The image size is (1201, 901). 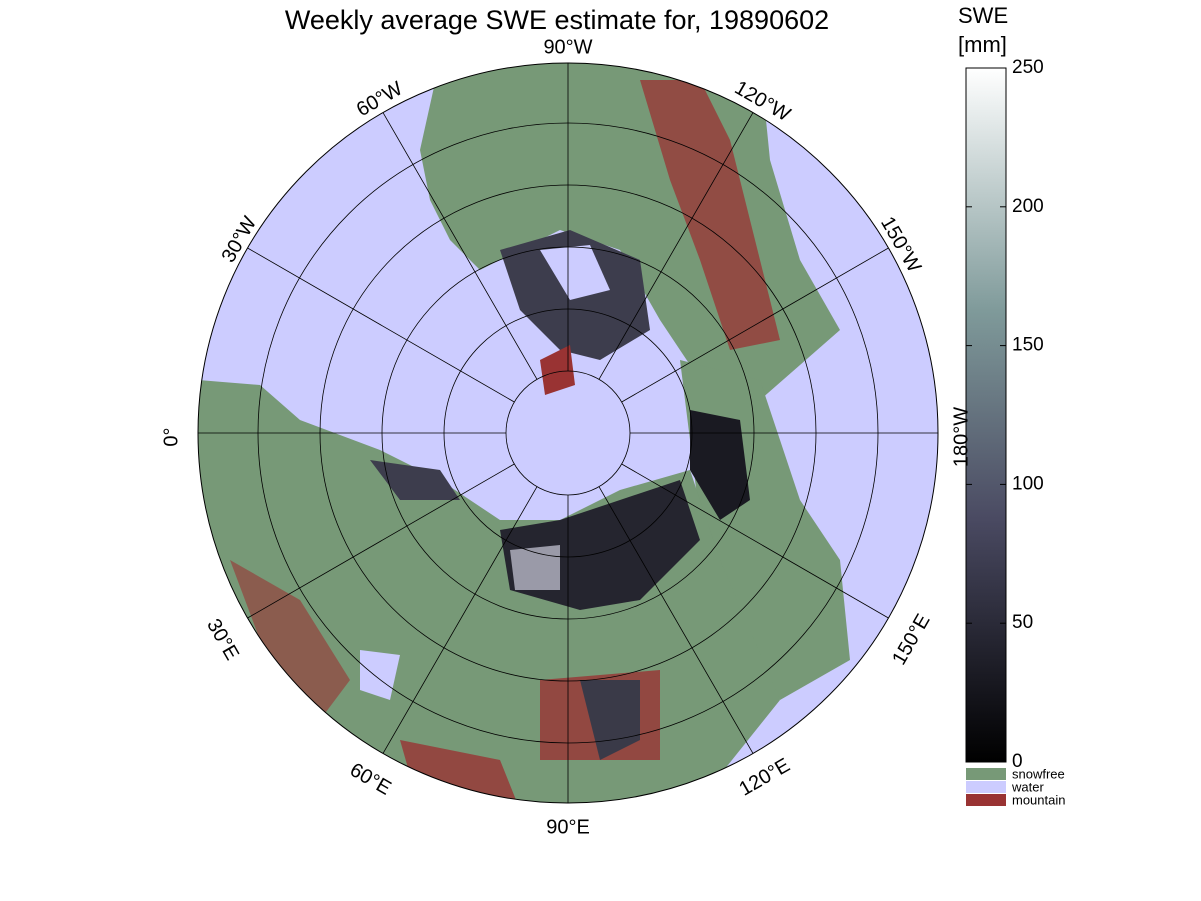 What do you see at coordinates (1028, 67) in the screenshot?
I see `colorbar-tick-label: 250` at bounding box center [1028, 67].